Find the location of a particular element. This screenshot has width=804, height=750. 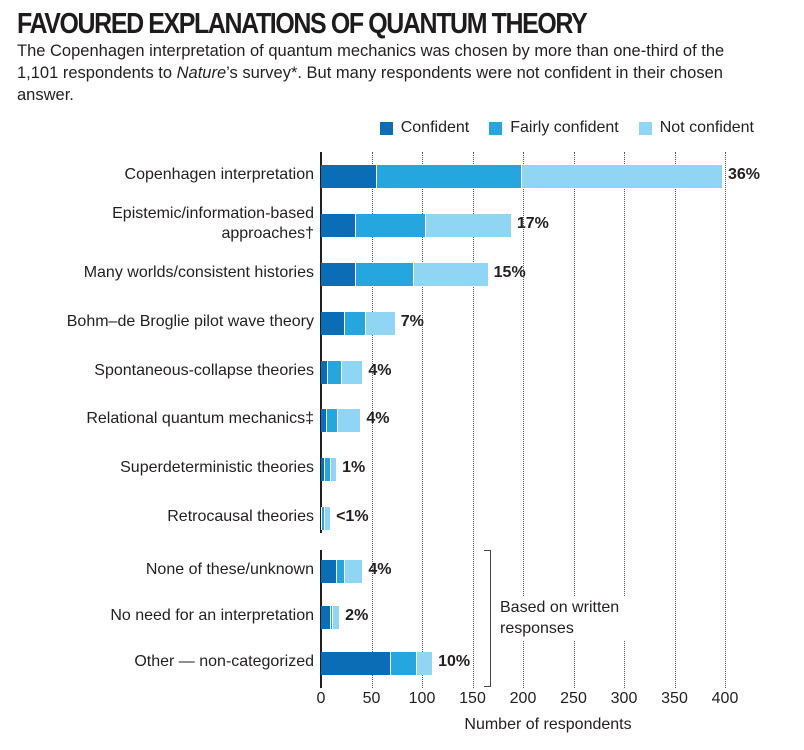

x-tick-label: 50 is located at coordinates (371, 698).